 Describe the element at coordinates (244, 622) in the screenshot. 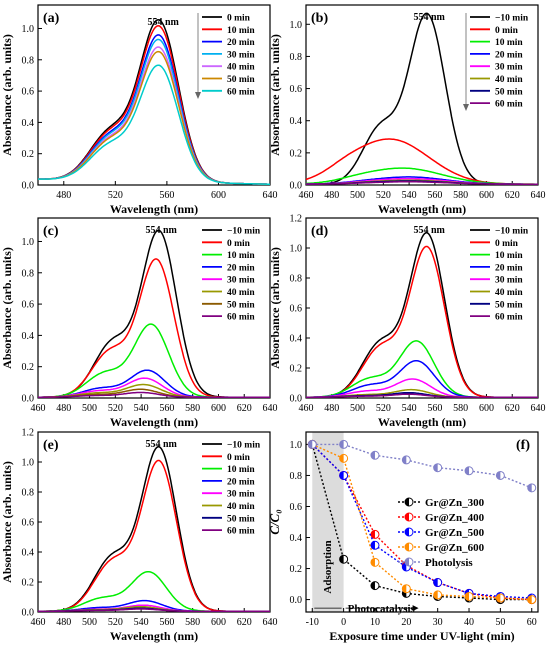

I see `x-tick-label: 620` at that location.